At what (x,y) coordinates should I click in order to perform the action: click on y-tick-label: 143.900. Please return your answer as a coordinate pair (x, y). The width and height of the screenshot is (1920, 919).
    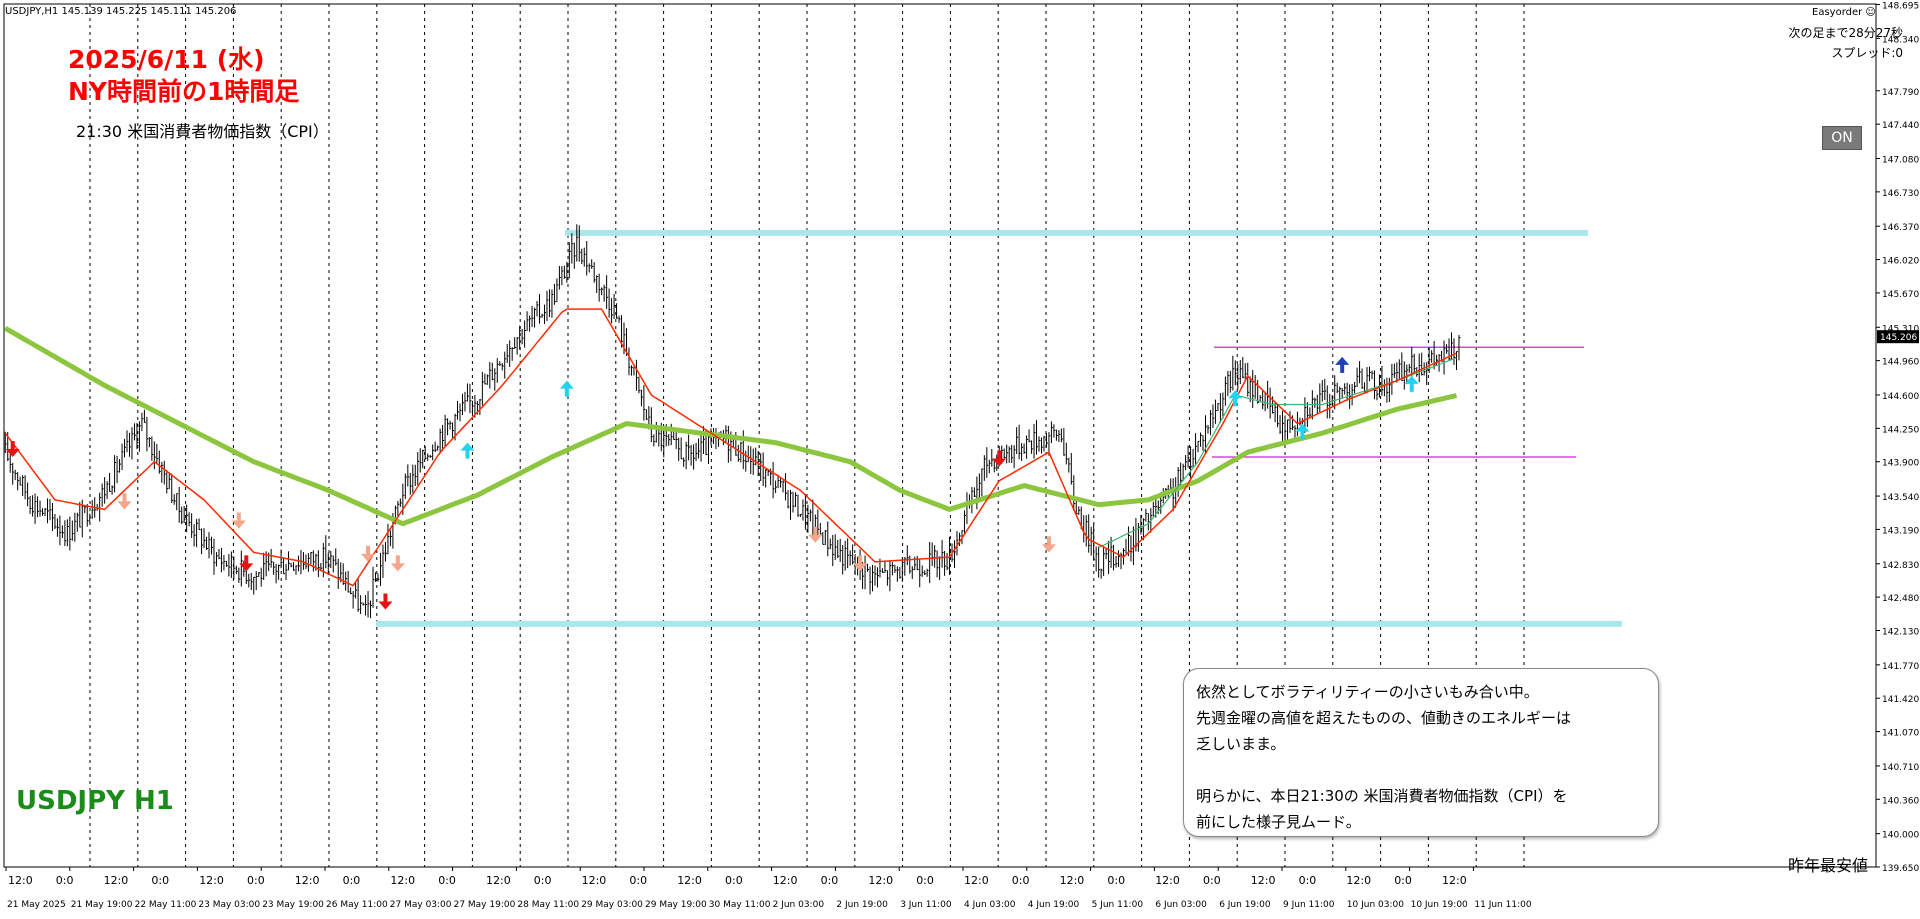
    Looking at the image, I should click on (1900, 464).